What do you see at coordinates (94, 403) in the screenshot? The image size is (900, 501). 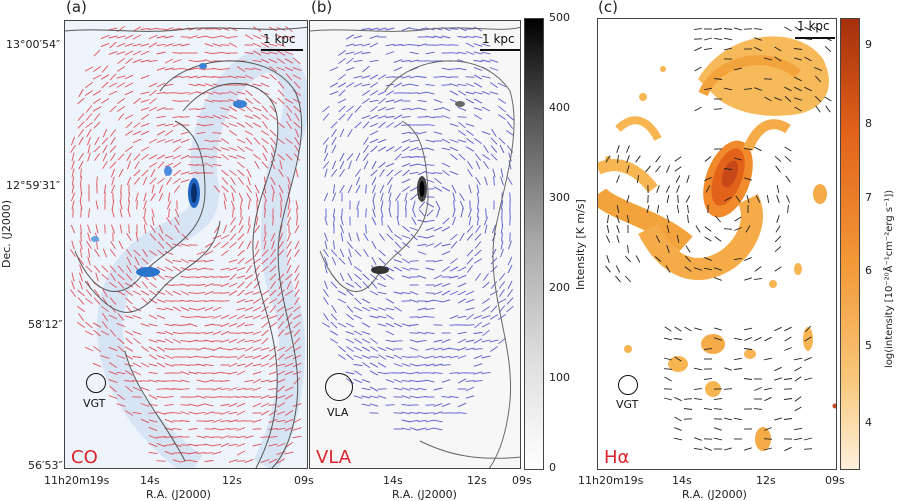 I see `panel-a-beam-label: VGT` at bounding box center [94, 403].